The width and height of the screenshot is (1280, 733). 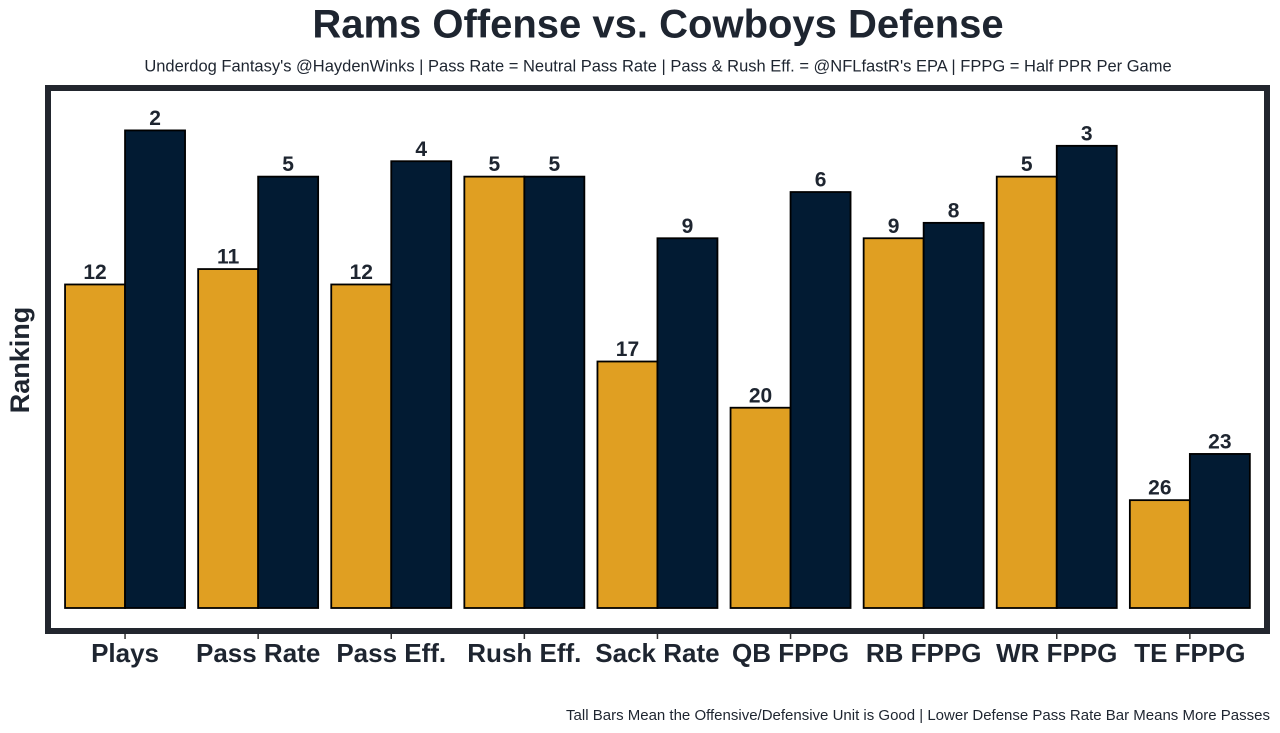 I want to click on x-tick-label: Pass Rate, so click(x=258, y=653).